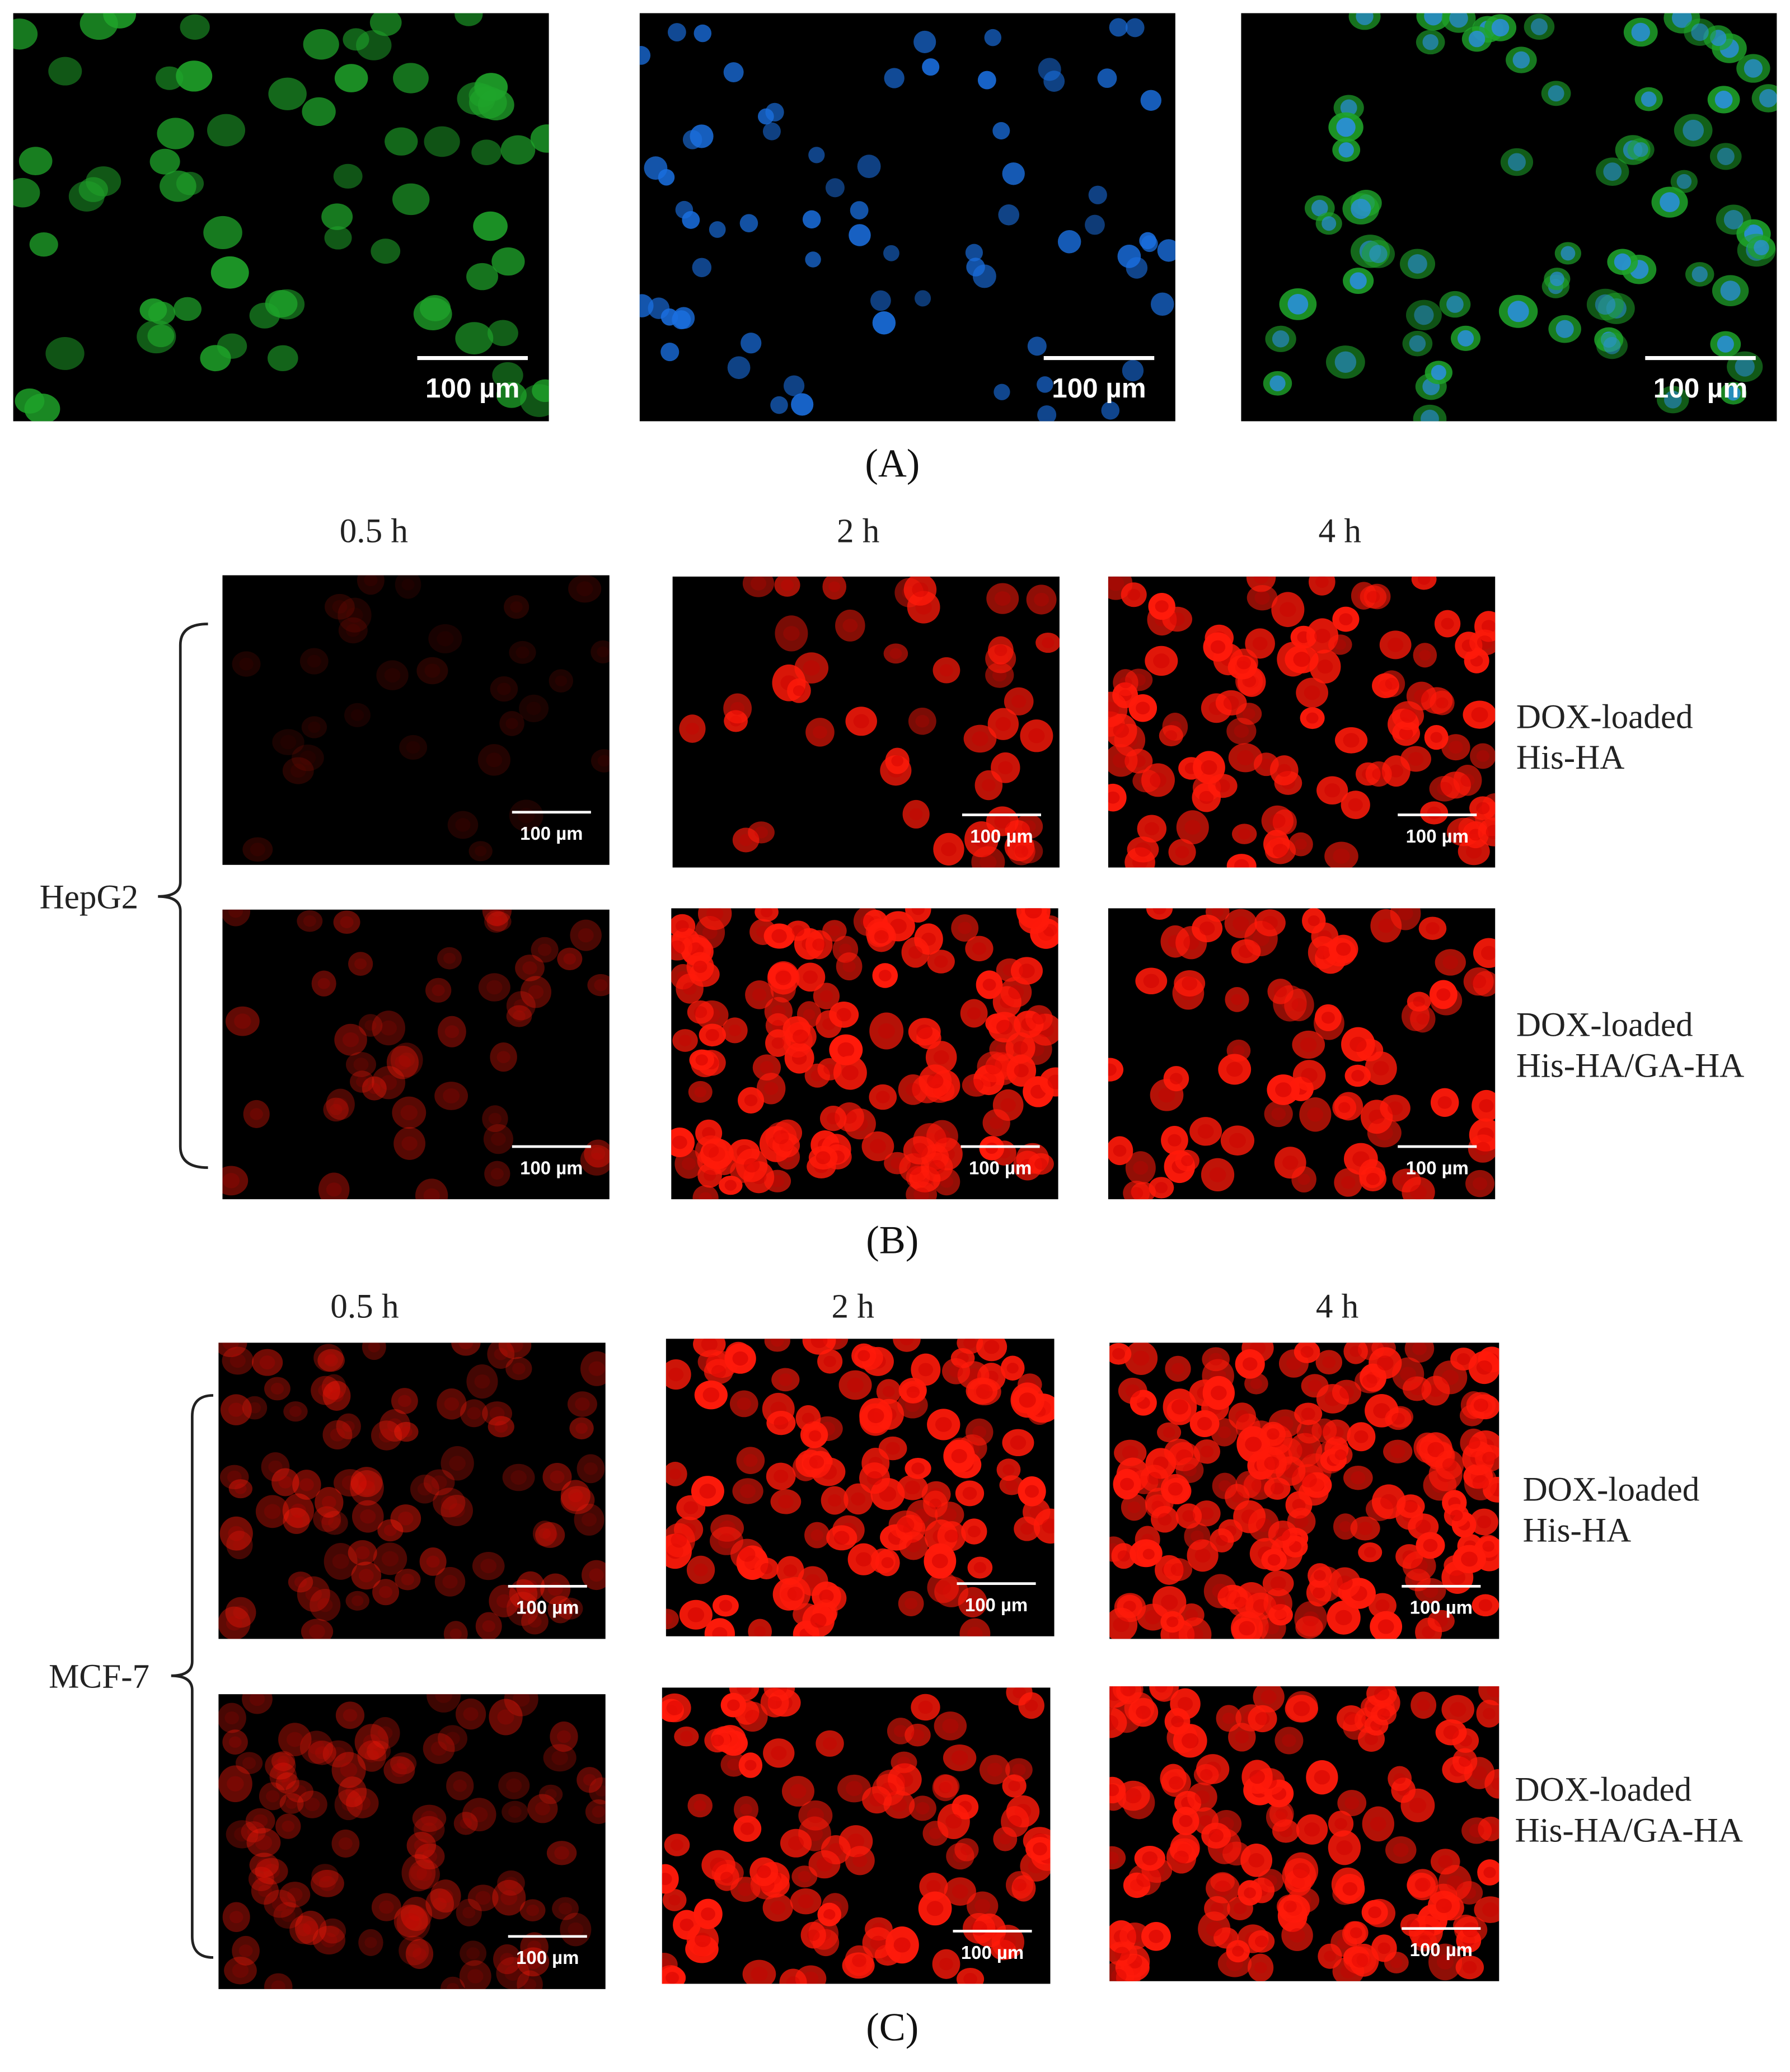  Describe the element at coordinates (860, 1487) in the screenshot. I see `cells` at that location.